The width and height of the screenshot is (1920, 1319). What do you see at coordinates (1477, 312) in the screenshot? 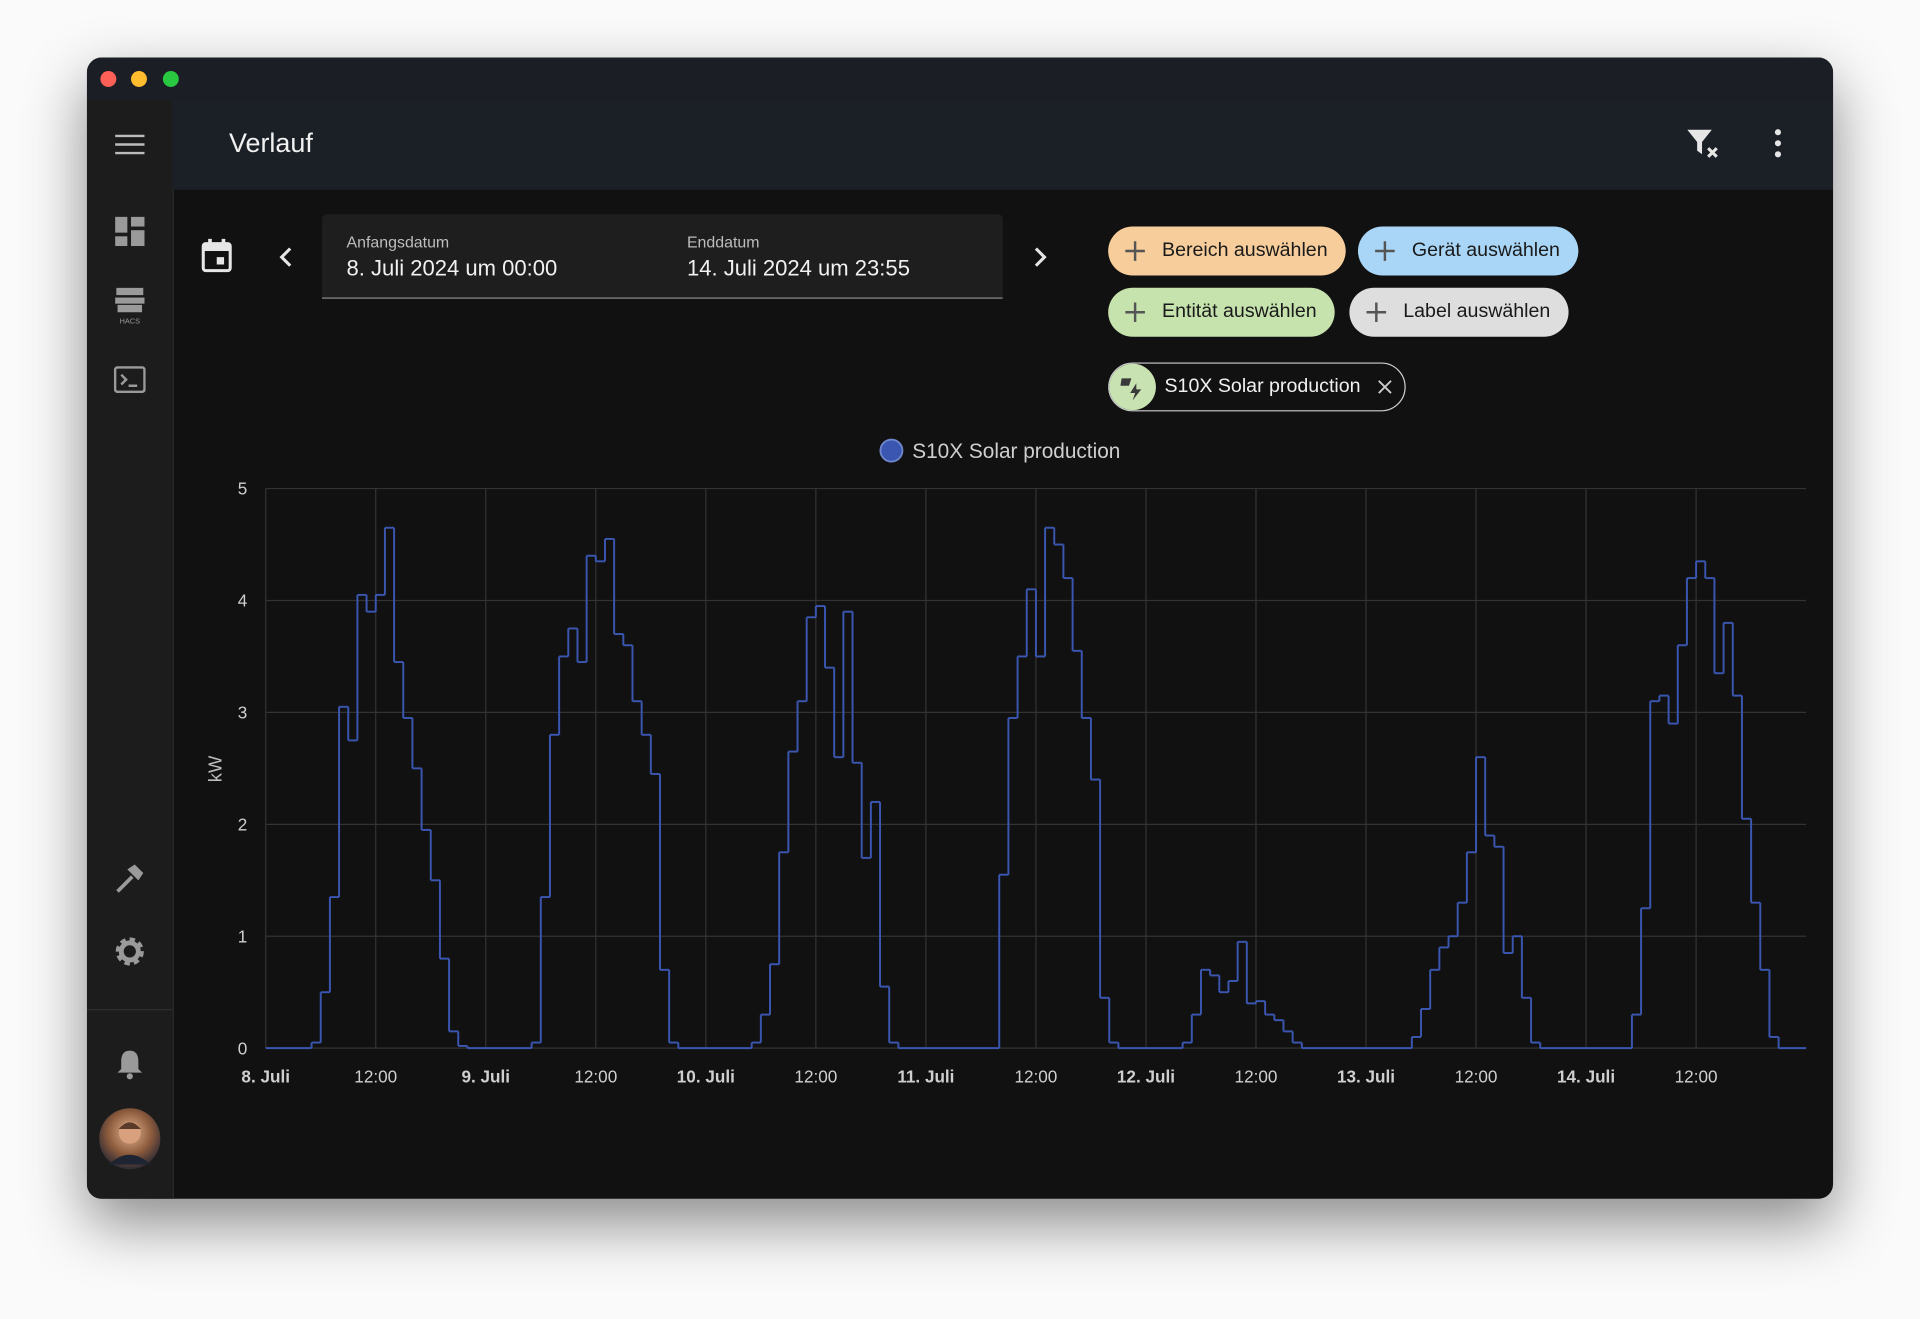
I see `chip-label: Label auswählen` at bounding box center [1477, 312].